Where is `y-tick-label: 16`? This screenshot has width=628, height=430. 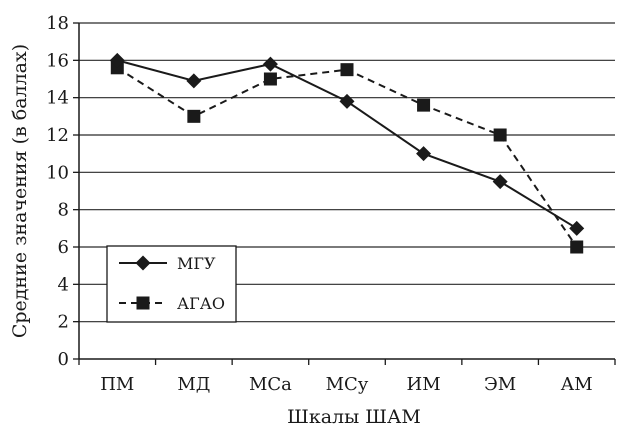 y-tick-label: 16 is located at coordinates (57, 60).